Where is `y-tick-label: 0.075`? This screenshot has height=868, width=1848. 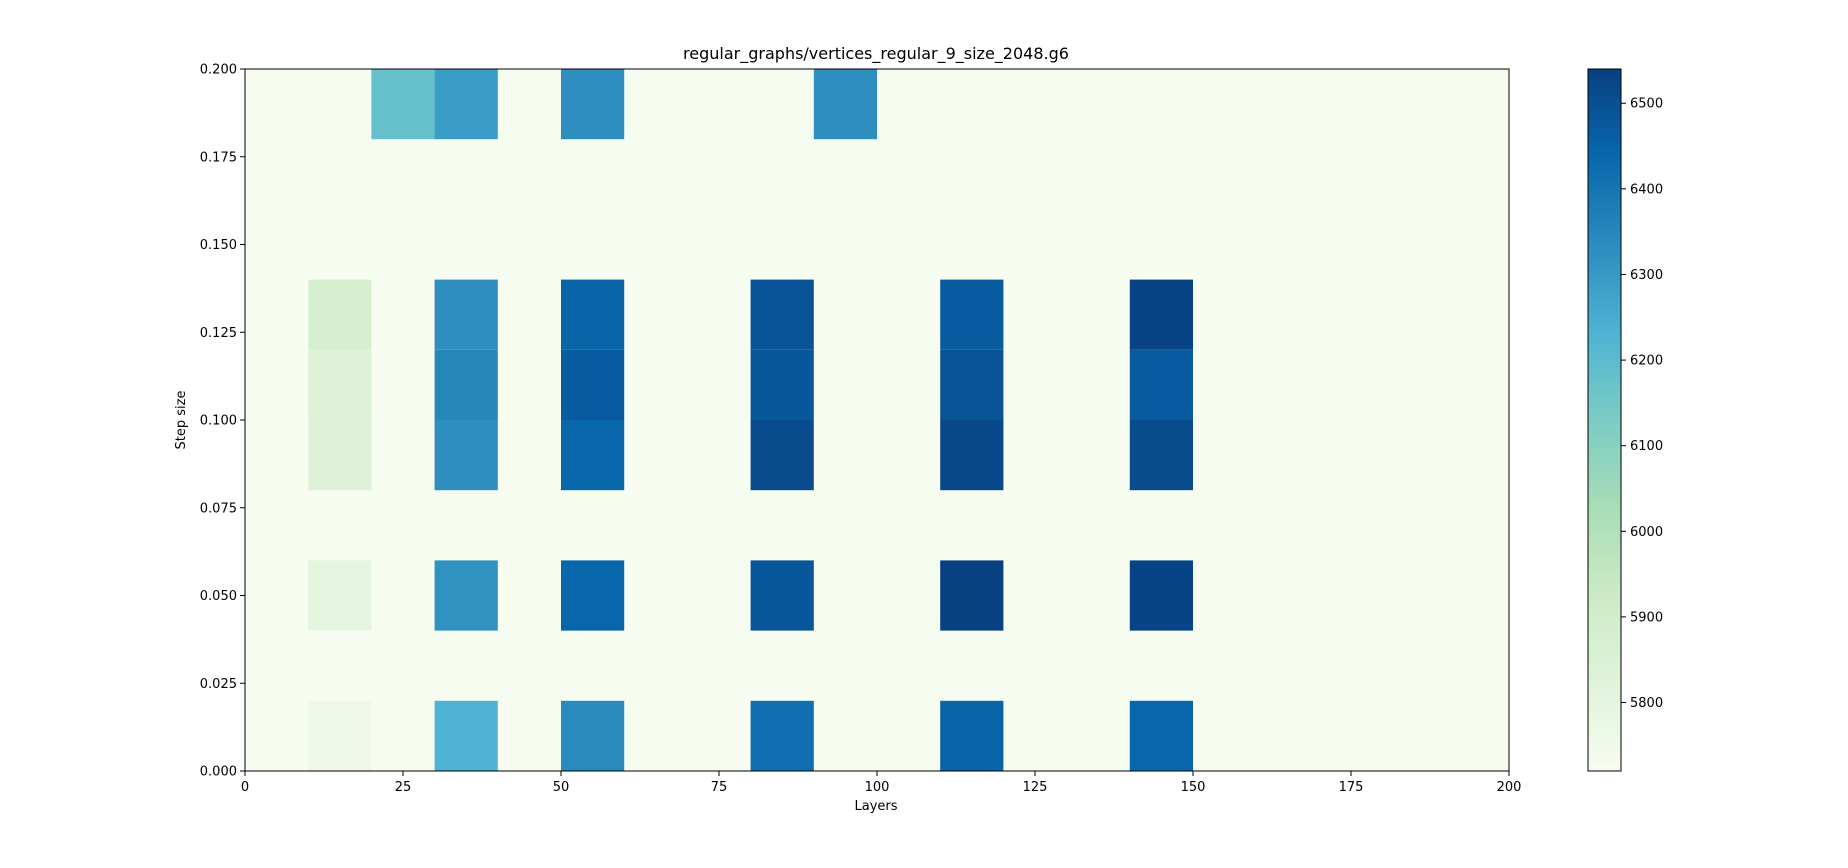 y-tick-label: 0.075 is located at coordinates (218, 508).